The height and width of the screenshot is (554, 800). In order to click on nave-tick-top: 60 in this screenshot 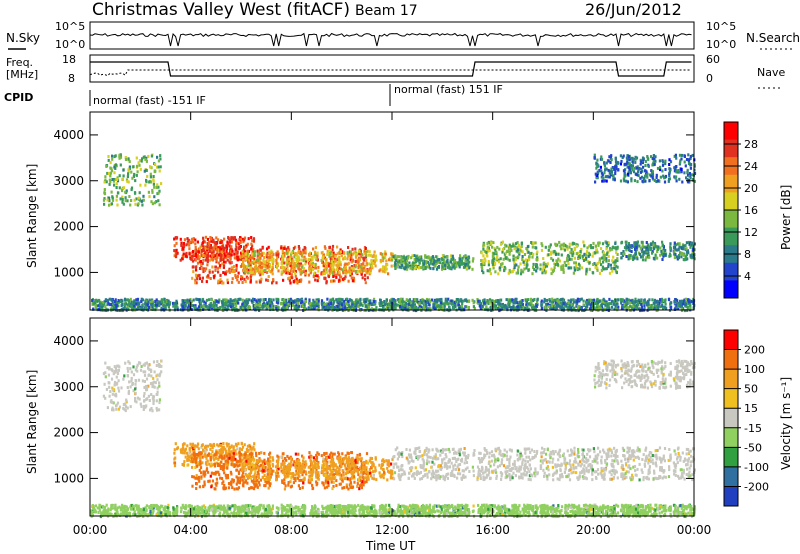, I will do `click(713, 59)`.